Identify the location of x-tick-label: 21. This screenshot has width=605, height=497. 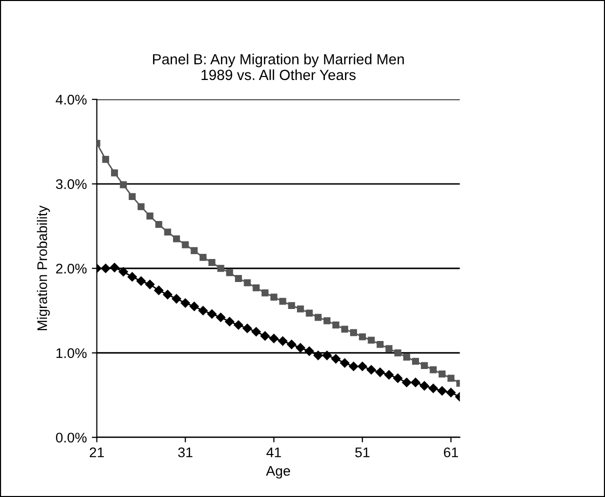
(97, 452).